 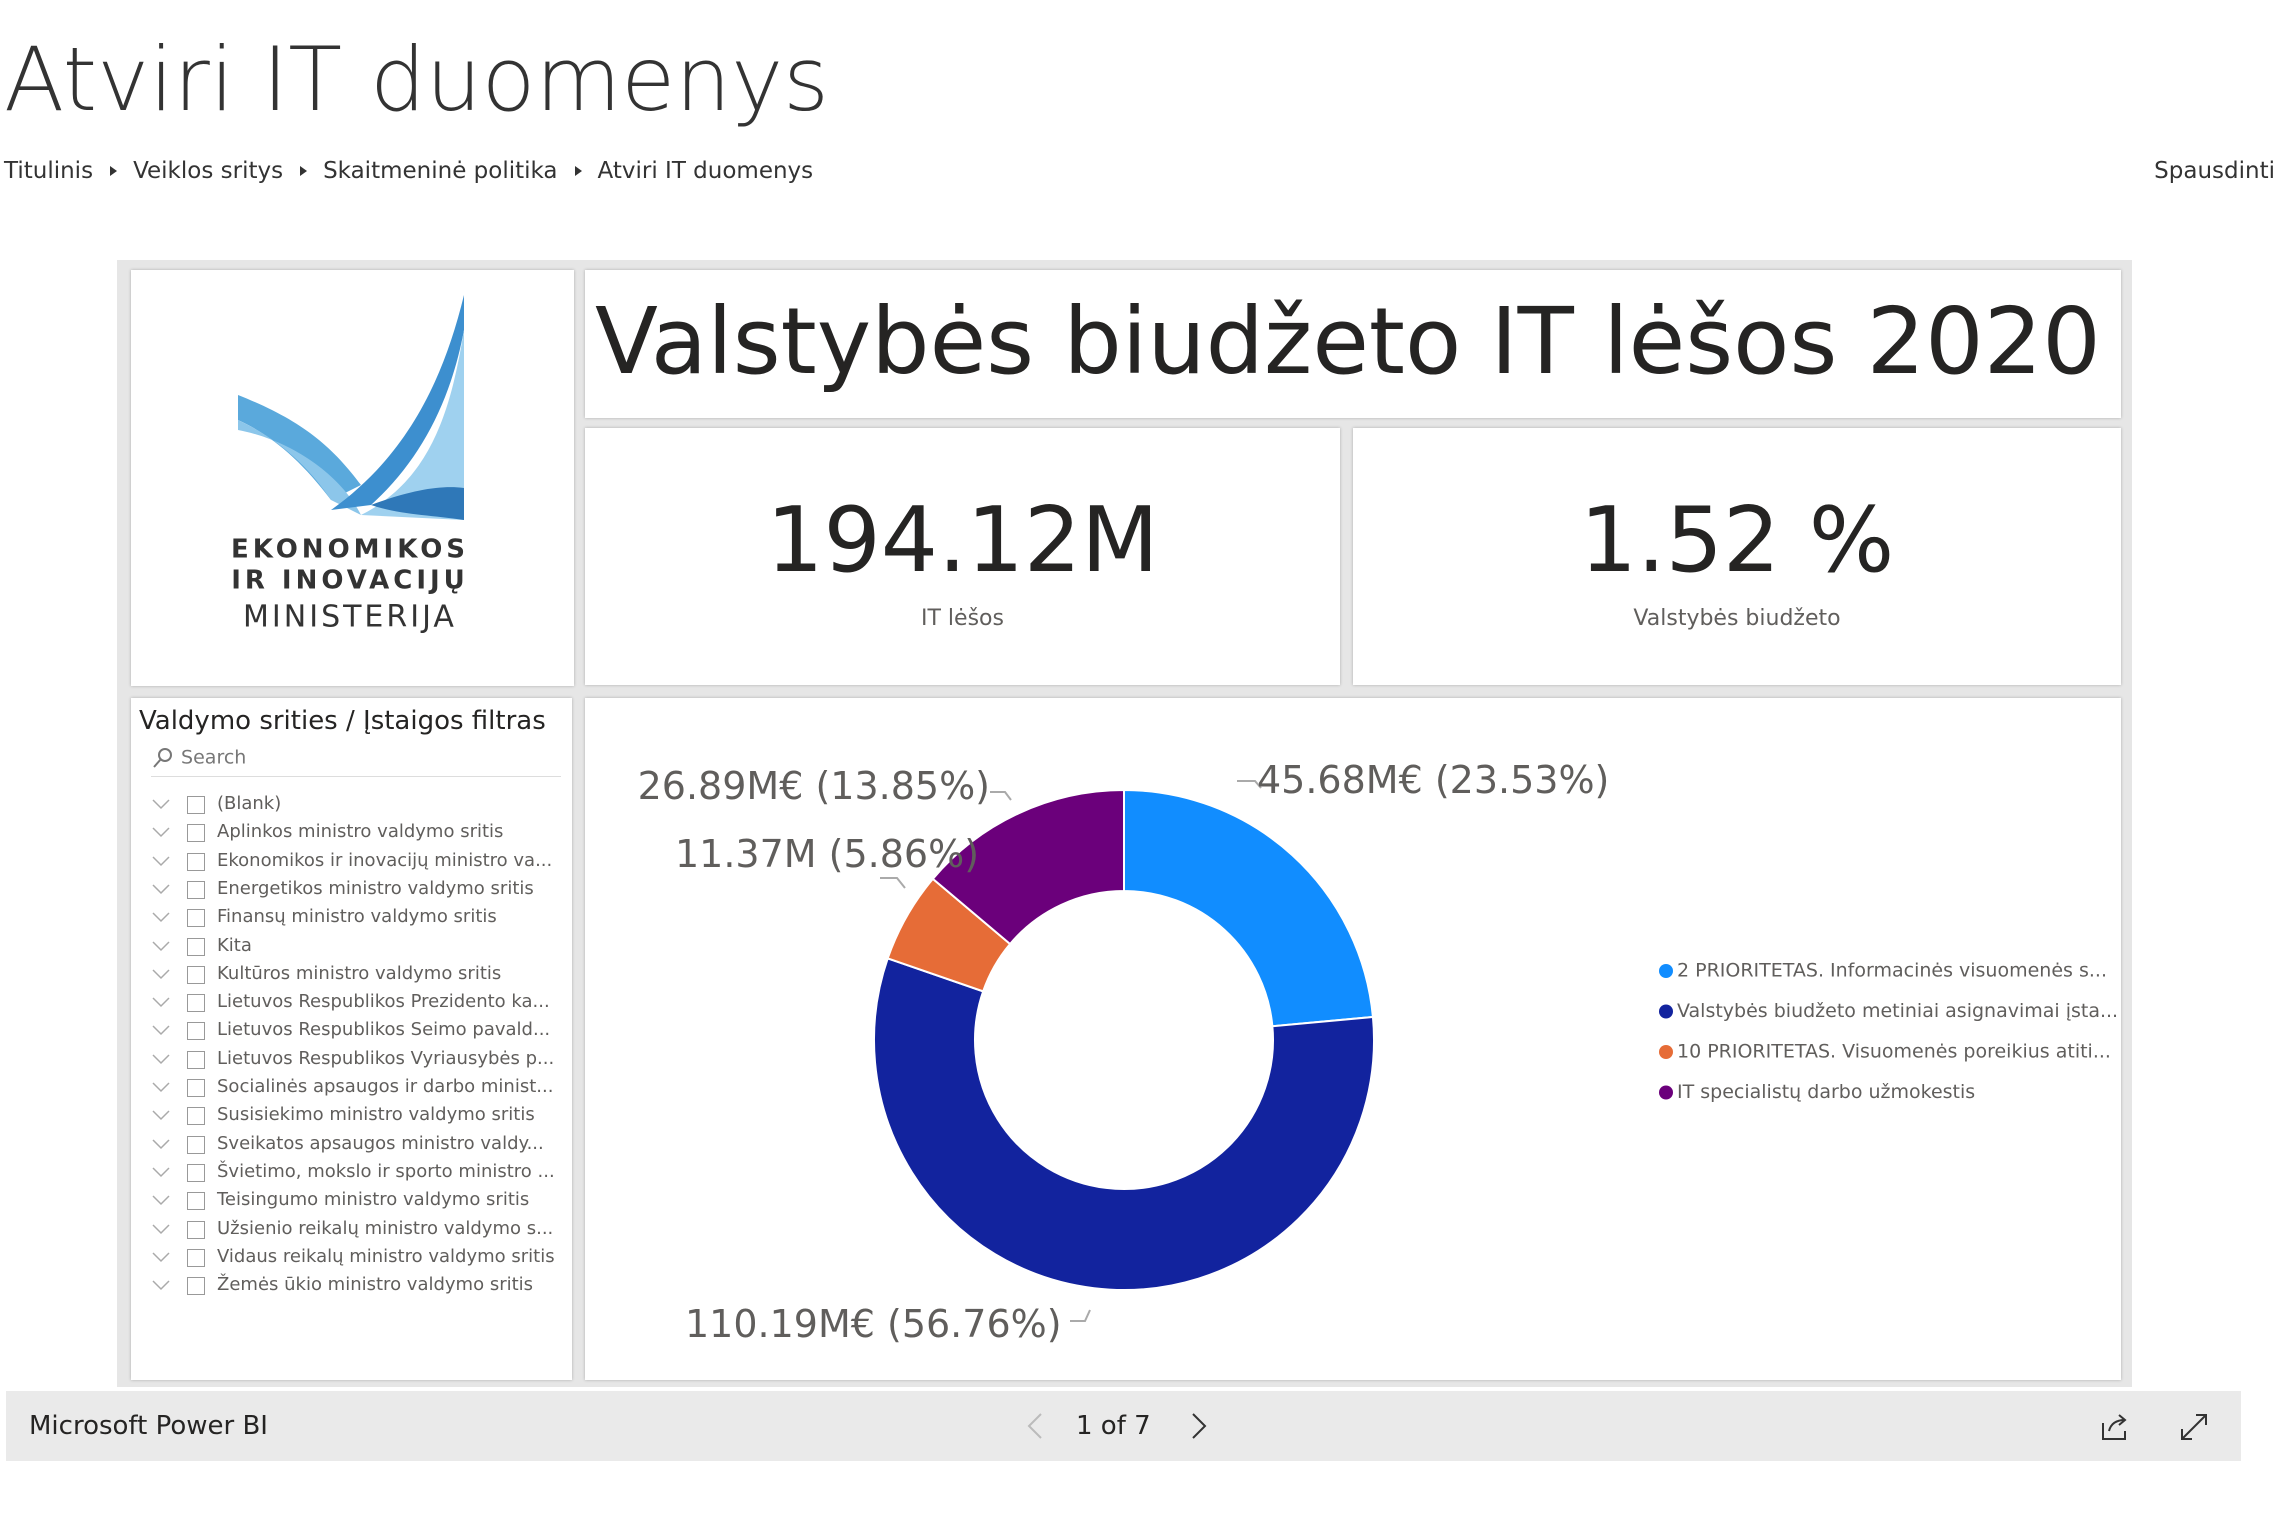 I want to click on search-icon, so click(x=162, y=758).